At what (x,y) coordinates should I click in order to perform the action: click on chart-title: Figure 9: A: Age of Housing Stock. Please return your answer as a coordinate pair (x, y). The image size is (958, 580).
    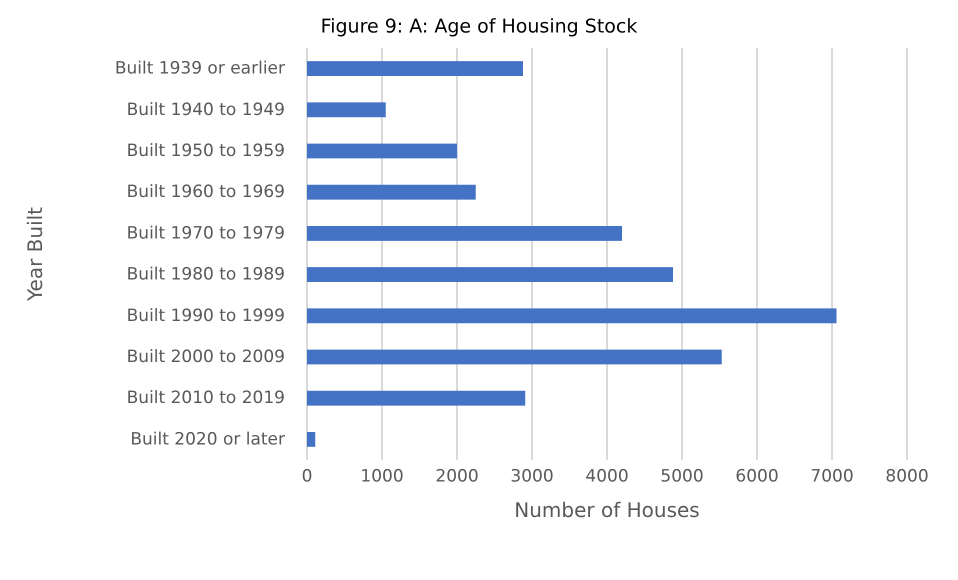
    Looking at the image, I should click on (479, 27).